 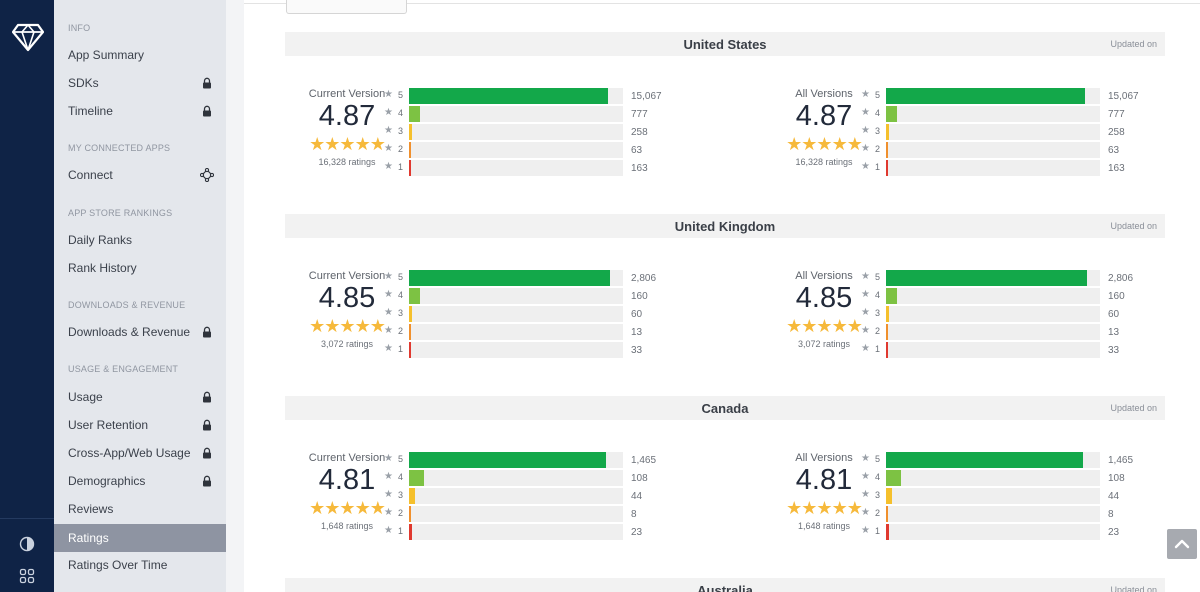 I want to click on section-downloads-revenue: DOWNLOADS & REVENUE, so click(x=127, y=305).